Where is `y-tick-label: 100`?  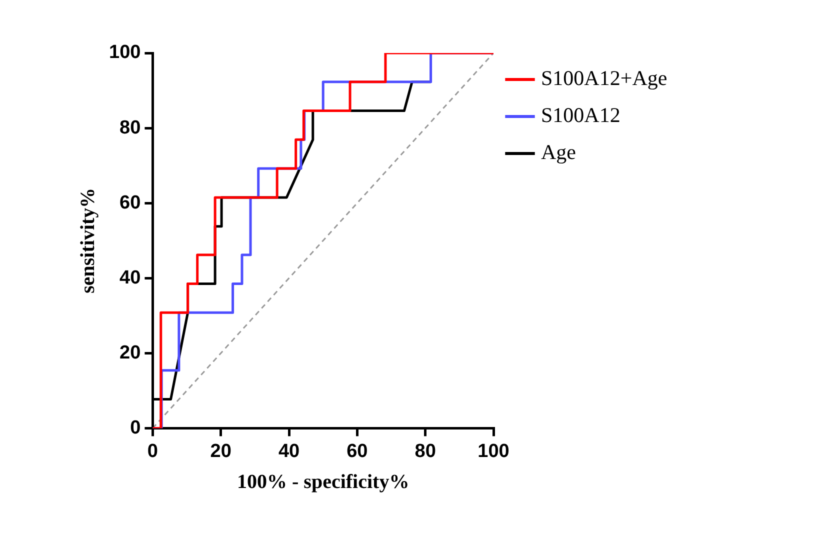 y-tick-label: 100 is located at coordinates (125, 53).